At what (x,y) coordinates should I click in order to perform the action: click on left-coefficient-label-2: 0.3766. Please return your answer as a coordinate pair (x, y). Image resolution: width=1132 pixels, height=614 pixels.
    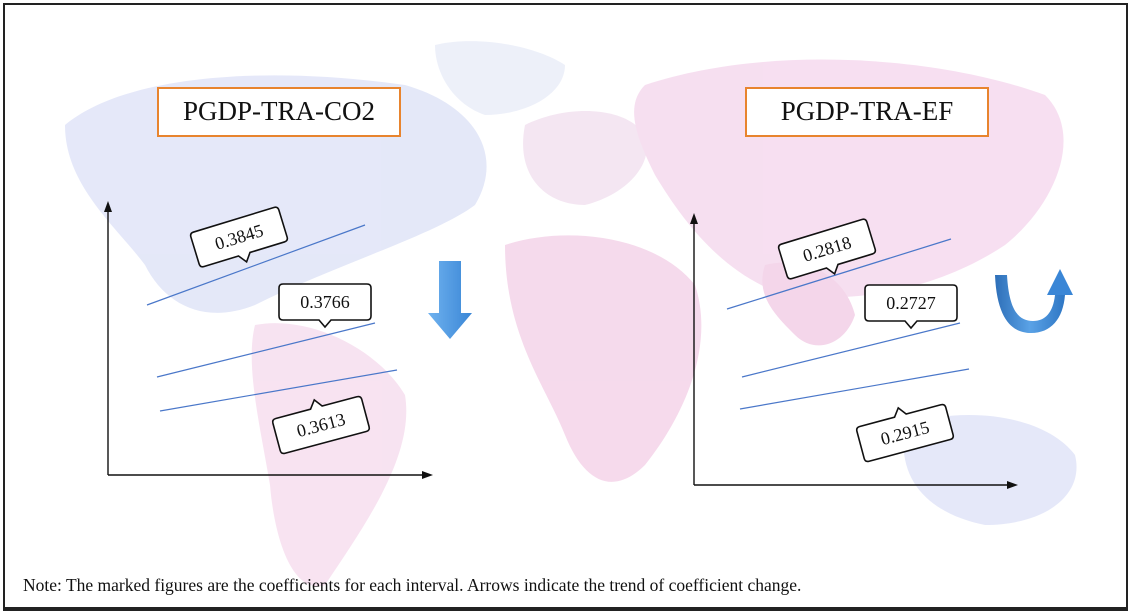
    Looking at the image, I should click on (325, 302).